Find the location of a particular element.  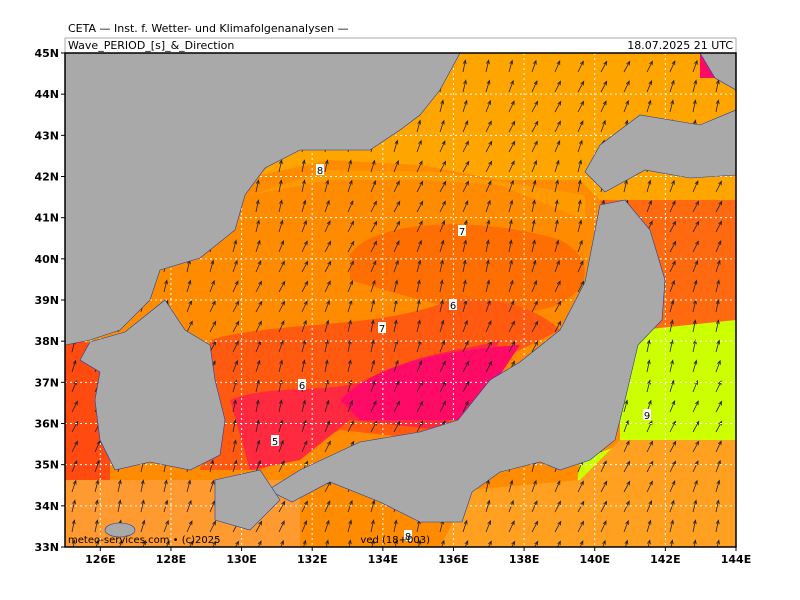

lat-tick-label: 35N is located at coordinates (46, 465).